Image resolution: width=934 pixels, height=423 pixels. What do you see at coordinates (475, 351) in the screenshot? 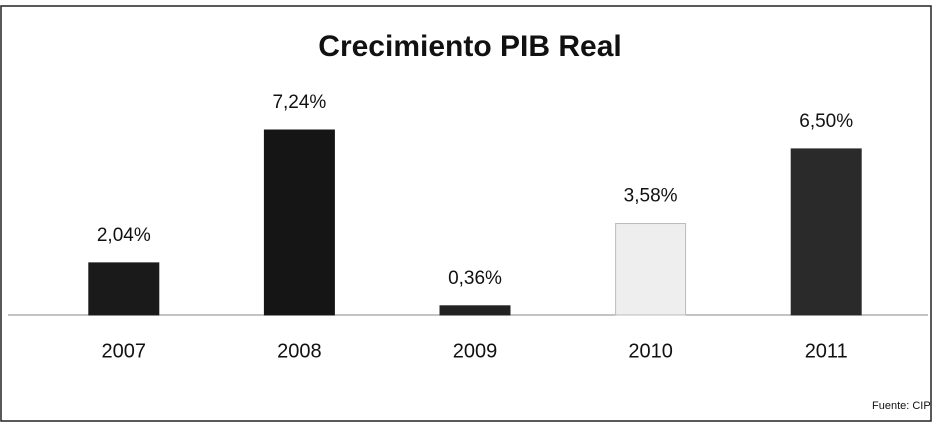
I see `x-tick-label: 2009` at bounding box center [475, 351].